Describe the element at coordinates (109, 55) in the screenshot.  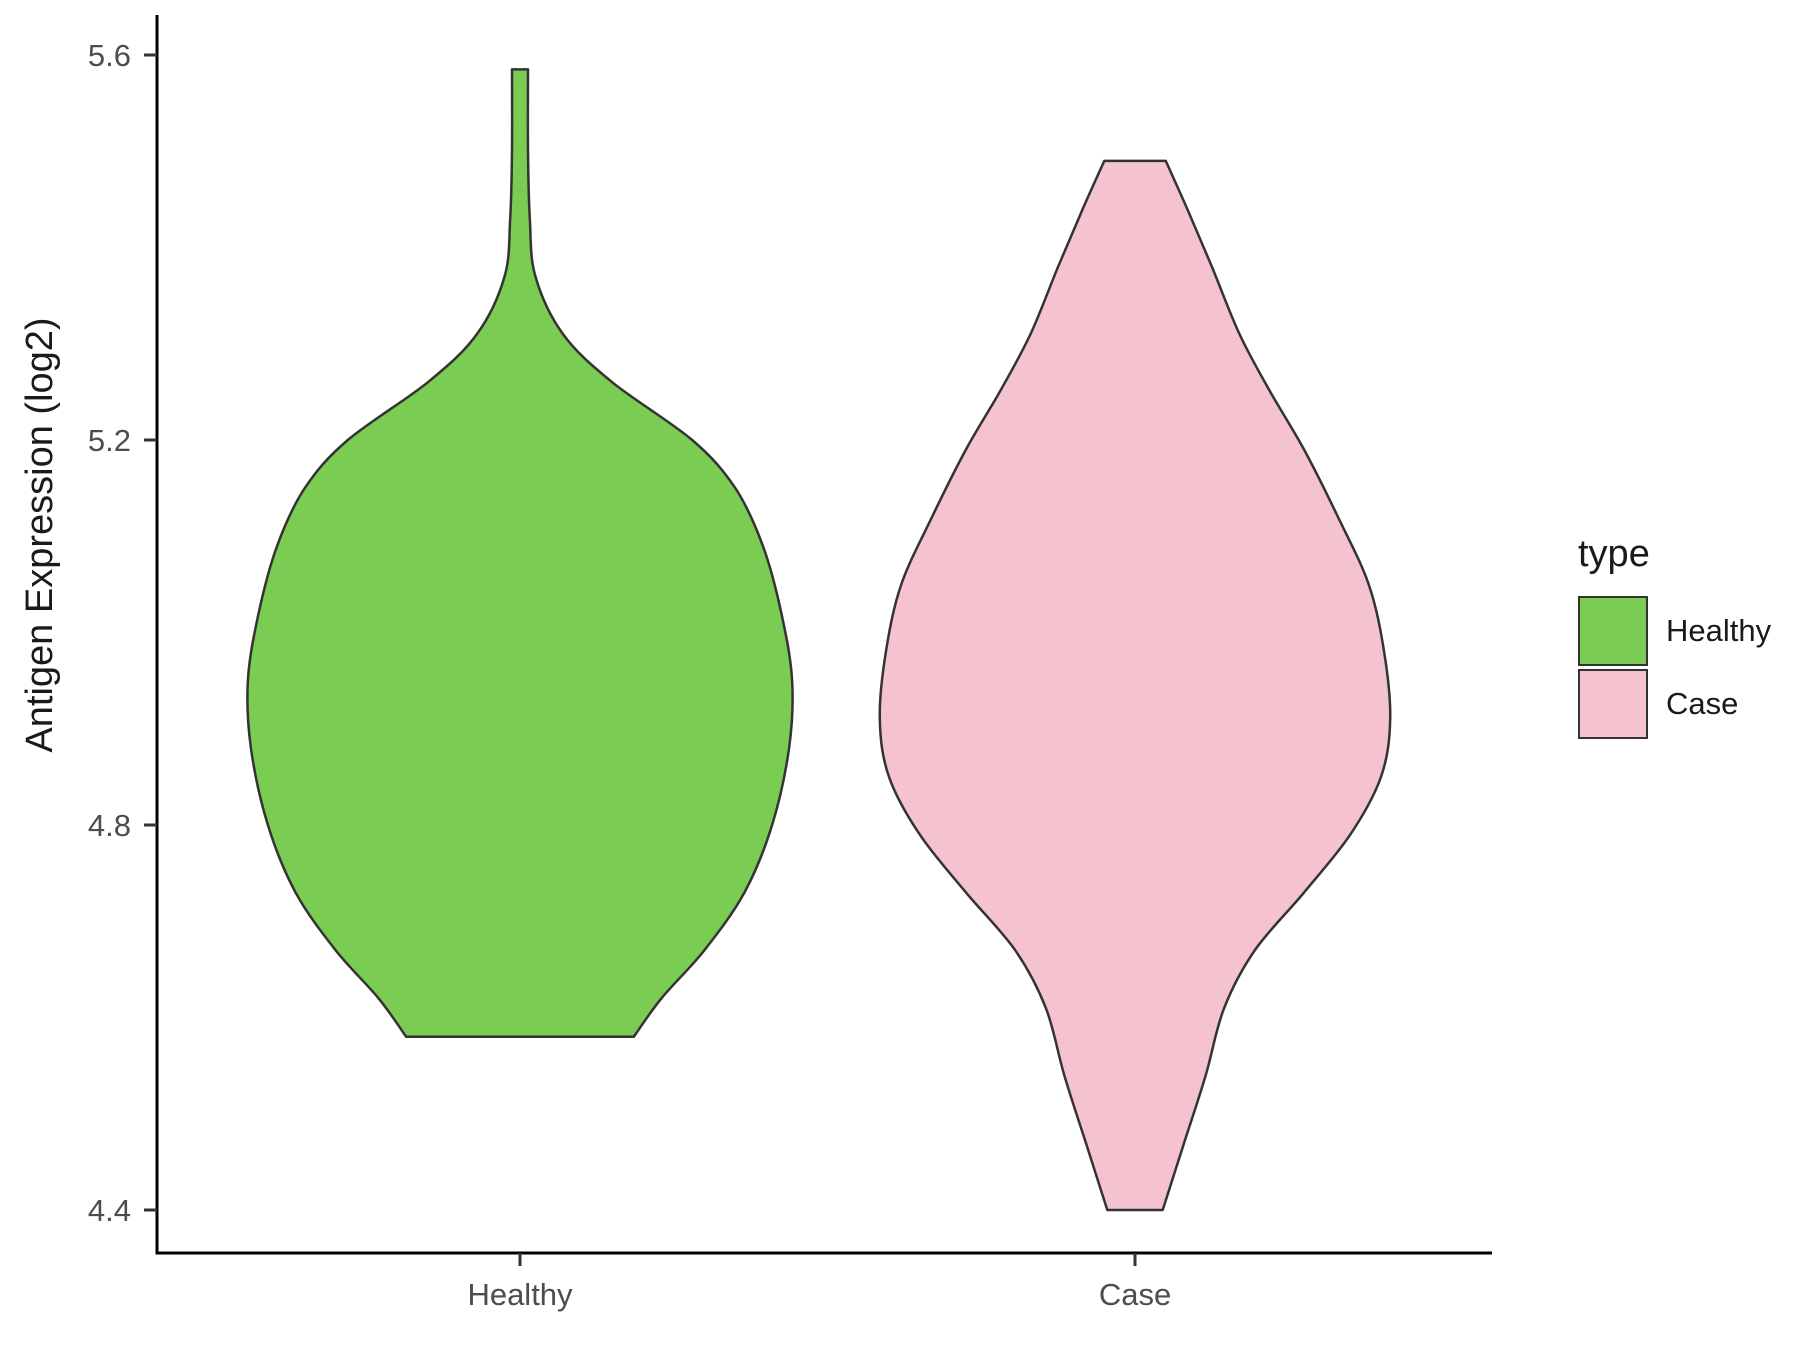
I see `y-tick-label: 5.6` at that location.